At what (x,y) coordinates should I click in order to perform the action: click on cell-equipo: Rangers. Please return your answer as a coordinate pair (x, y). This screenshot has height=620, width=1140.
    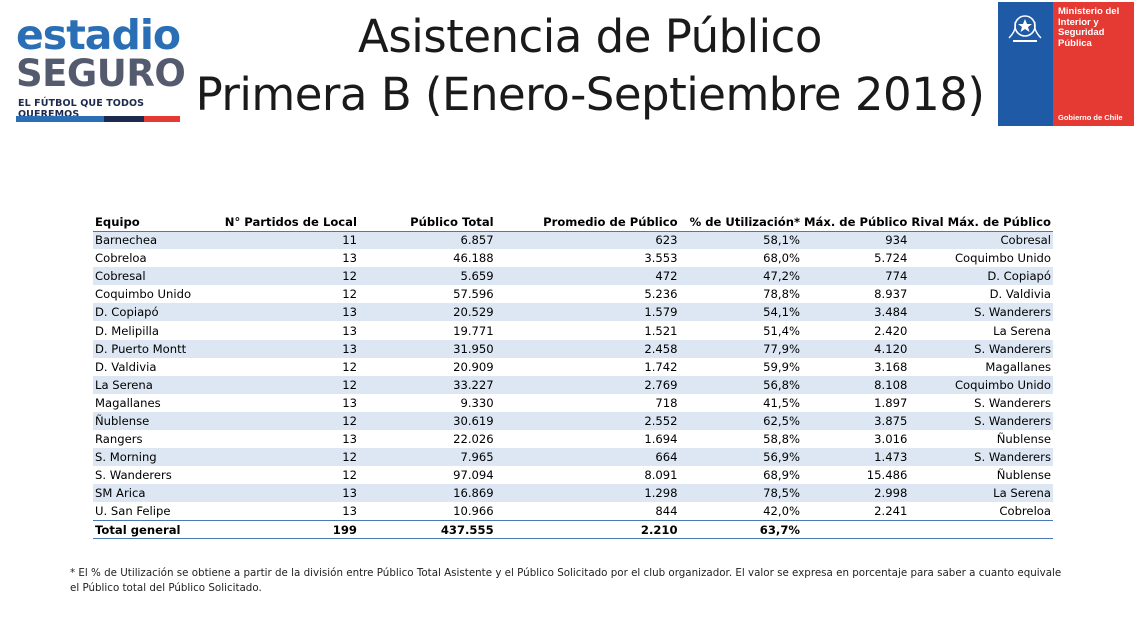
    Looking at the image, I should click on (157, 439).